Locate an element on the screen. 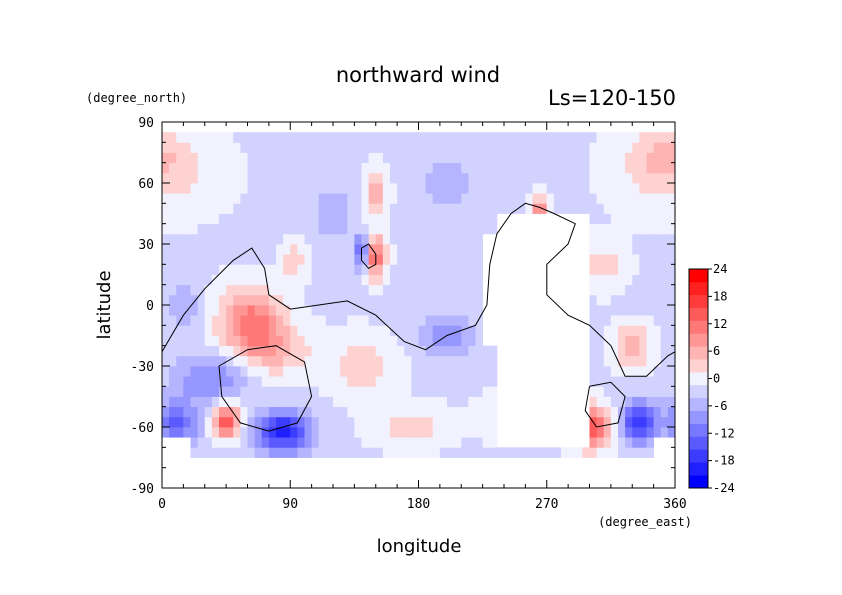 This screenshot has width=842, height=595. contour-line is located at coordinates (265, 388).